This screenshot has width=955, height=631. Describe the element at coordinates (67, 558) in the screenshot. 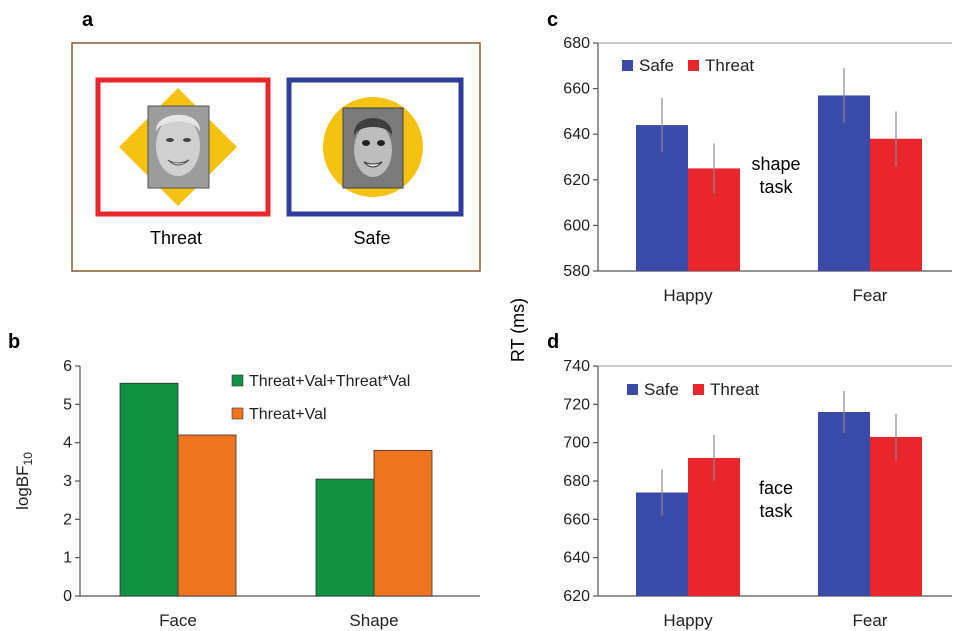

I see `y-tick-label: 1` at that location.